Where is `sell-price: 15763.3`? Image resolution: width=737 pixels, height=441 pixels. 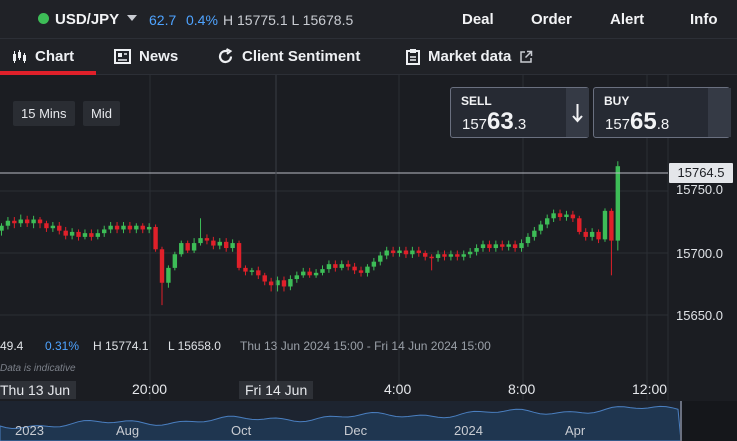 sell-price: 15763.3 is located at coordinates (494, 122).